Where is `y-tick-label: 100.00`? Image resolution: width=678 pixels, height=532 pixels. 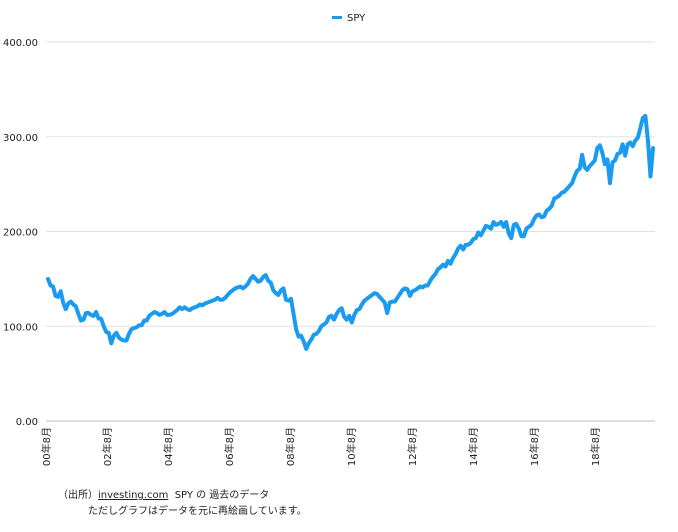
y-tick-label: 100.00 is located at coordinates (20, 327).